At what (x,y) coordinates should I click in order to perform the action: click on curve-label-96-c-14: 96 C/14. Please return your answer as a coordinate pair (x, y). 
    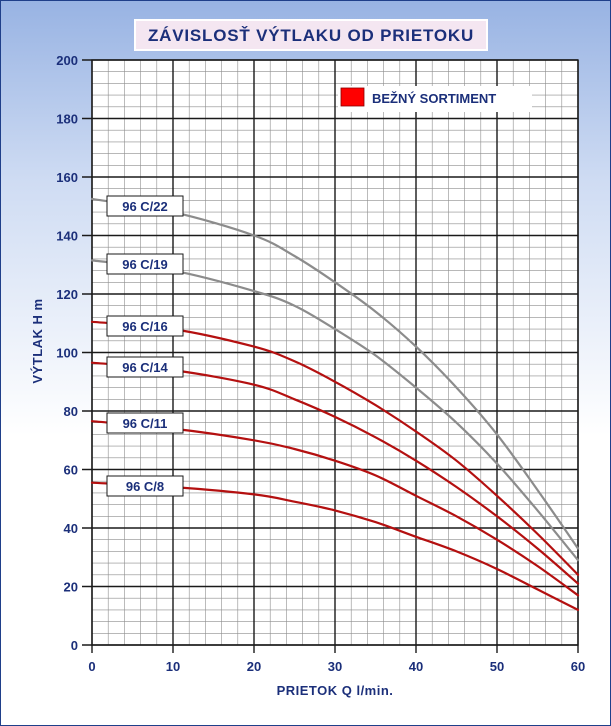
    Looking at the image, I should click on (145, 367).